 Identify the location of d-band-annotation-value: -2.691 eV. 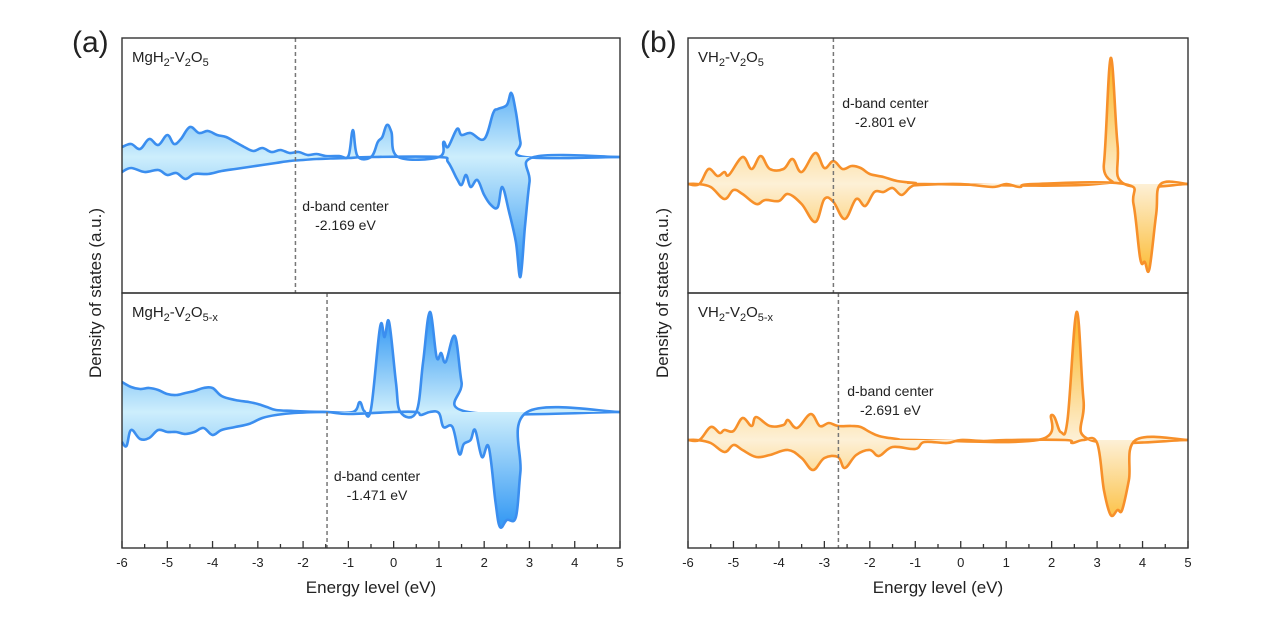
(890, 410).